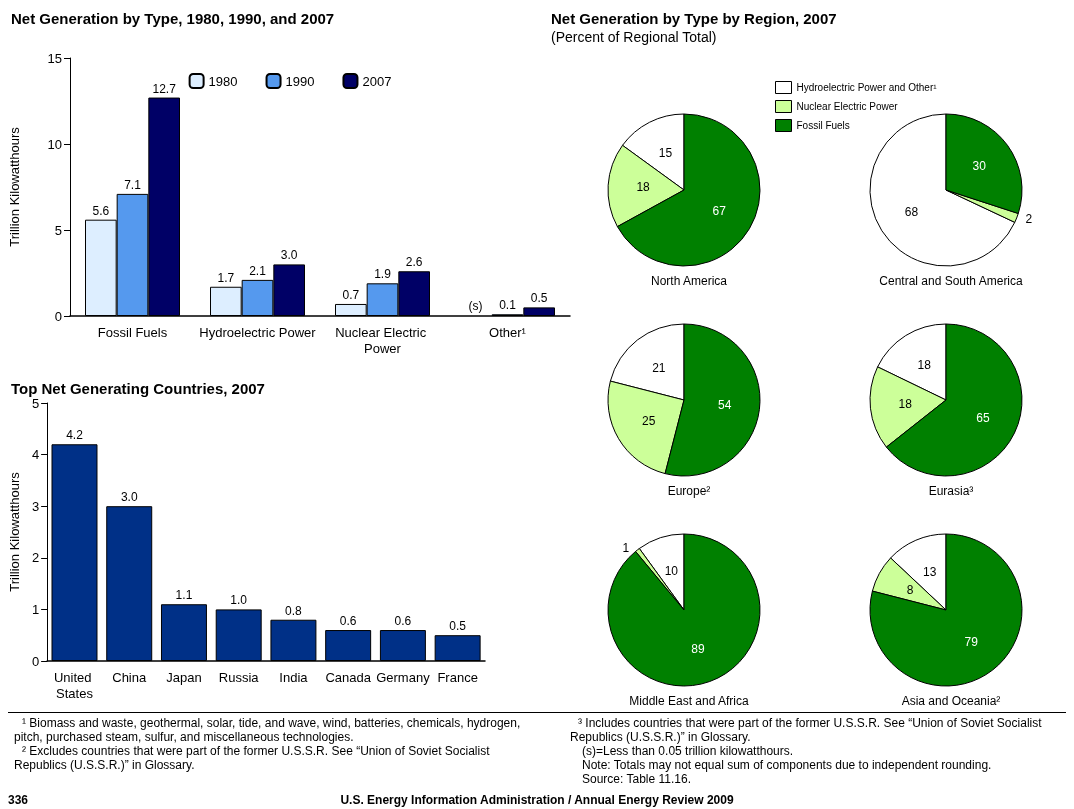 This screenshot has height=809, width=1074. I want to click on x-tick-label: India, so click(294, 677).